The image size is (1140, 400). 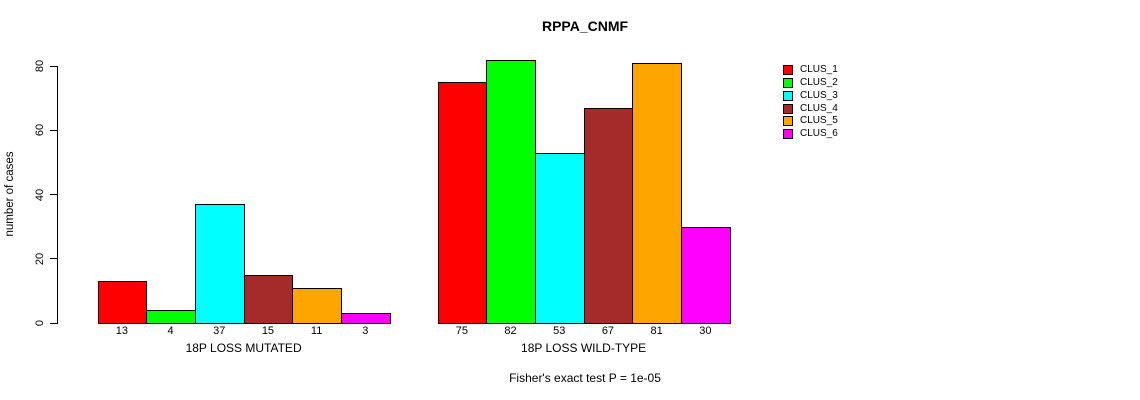 I want to click on y-tick-label: 80, so click(x=40, y=66).